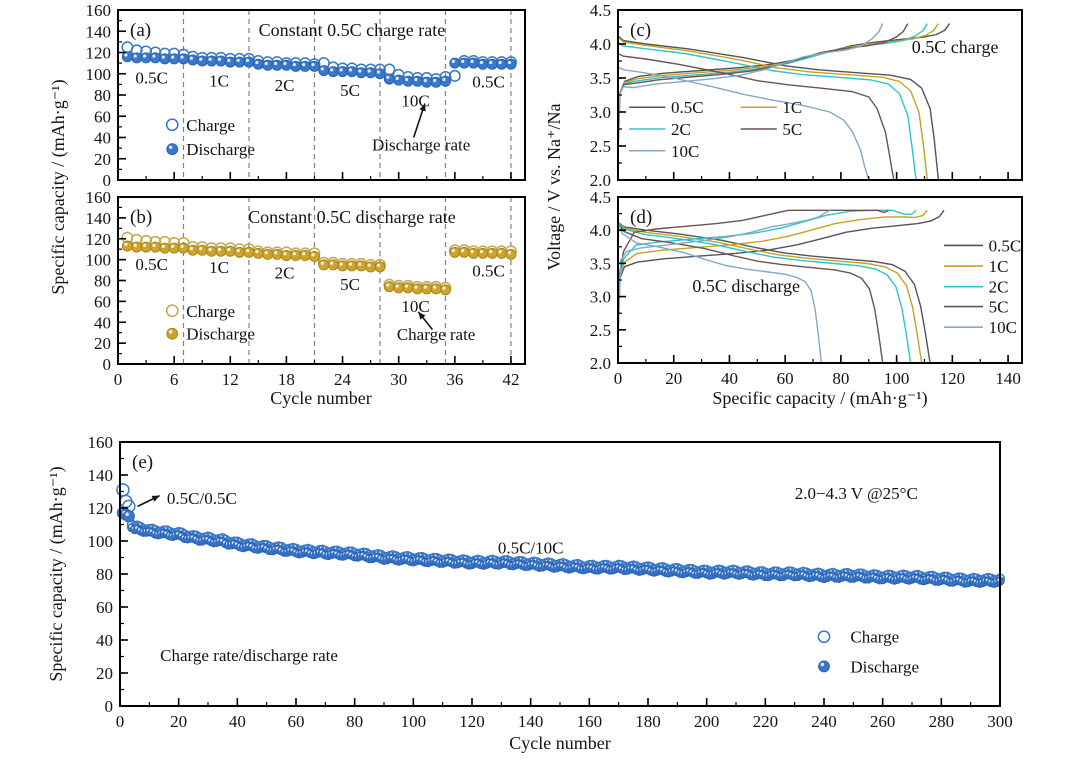 The width and height of the screenshot is (1080, 763). What do you see at coordinates (1005, 245) in the screenshot?
I see `legend-label: 0.5C` at bounding box center [1005, 245].